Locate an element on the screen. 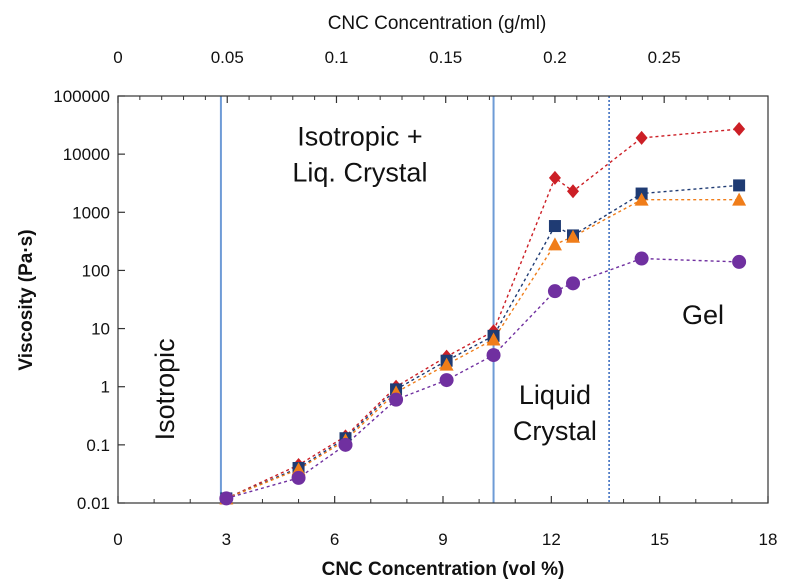  x-tick-label: 3 is located at coordinates (226, 539).